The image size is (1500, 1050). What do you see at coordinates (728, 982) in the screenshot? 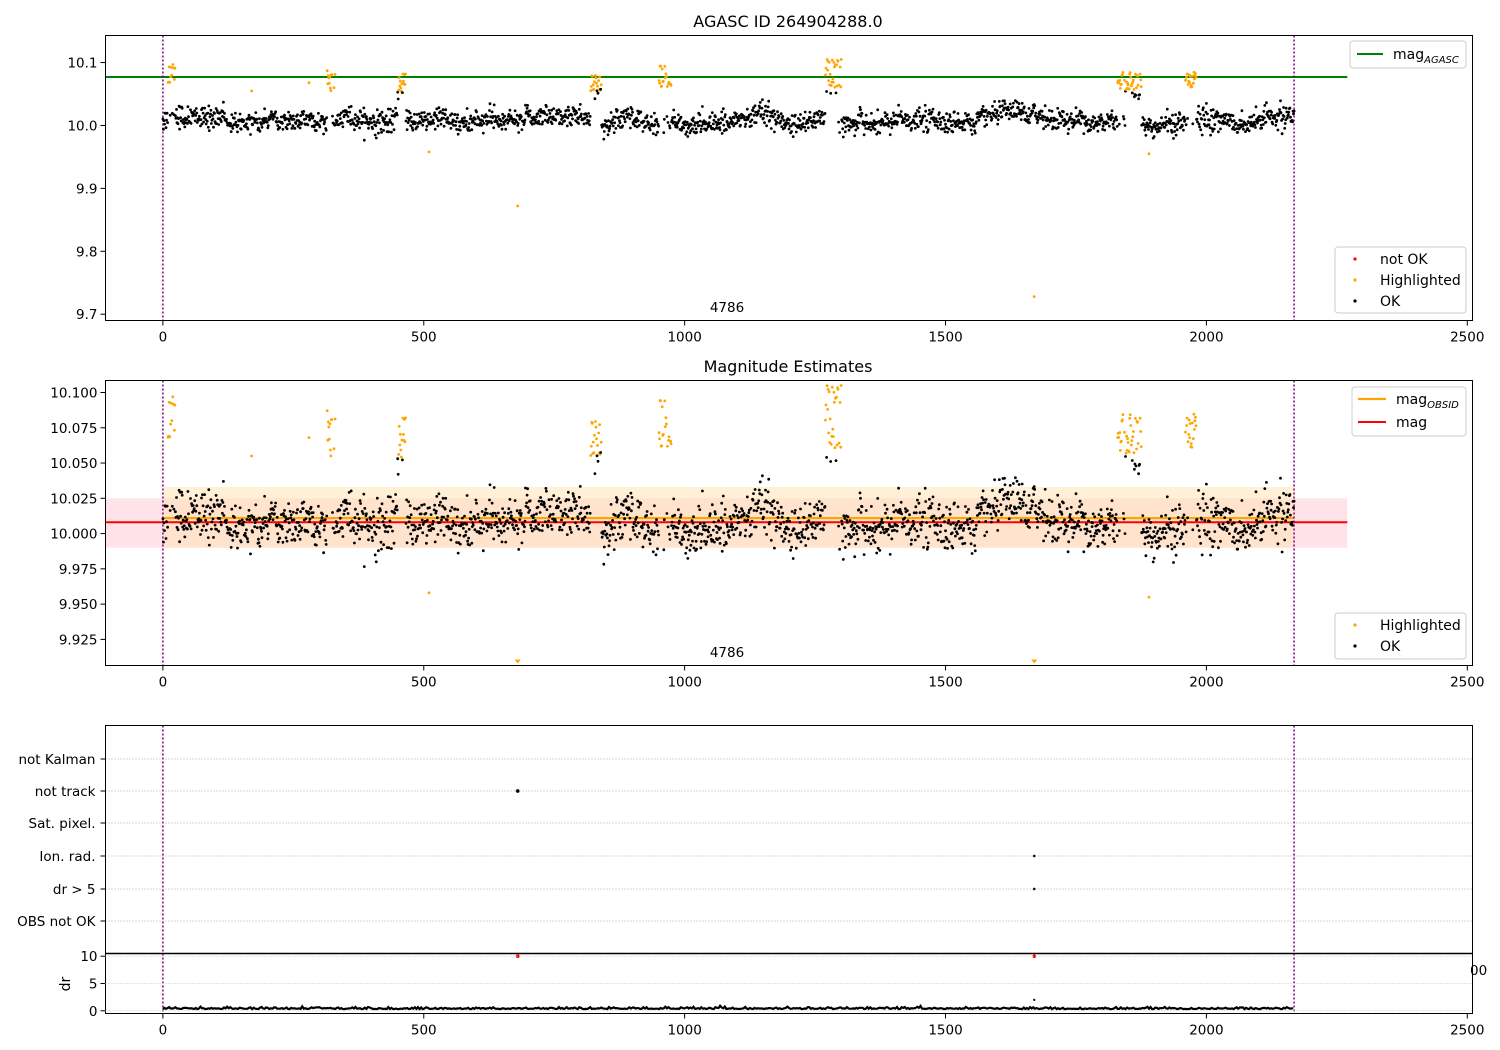
I see `dr-data-points` at bounding box center [728, 982].